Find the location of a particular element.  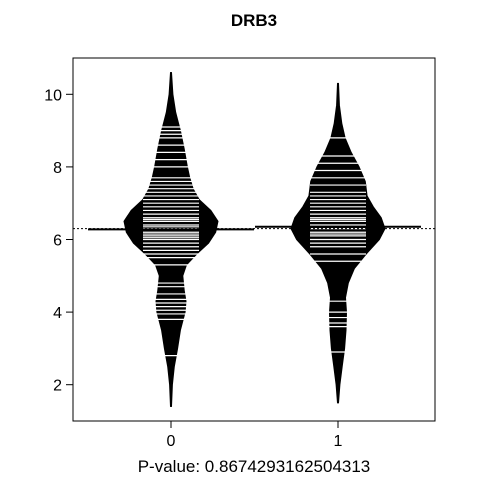

x-tick-label-0: 0 is located at coordinates (171, 441).